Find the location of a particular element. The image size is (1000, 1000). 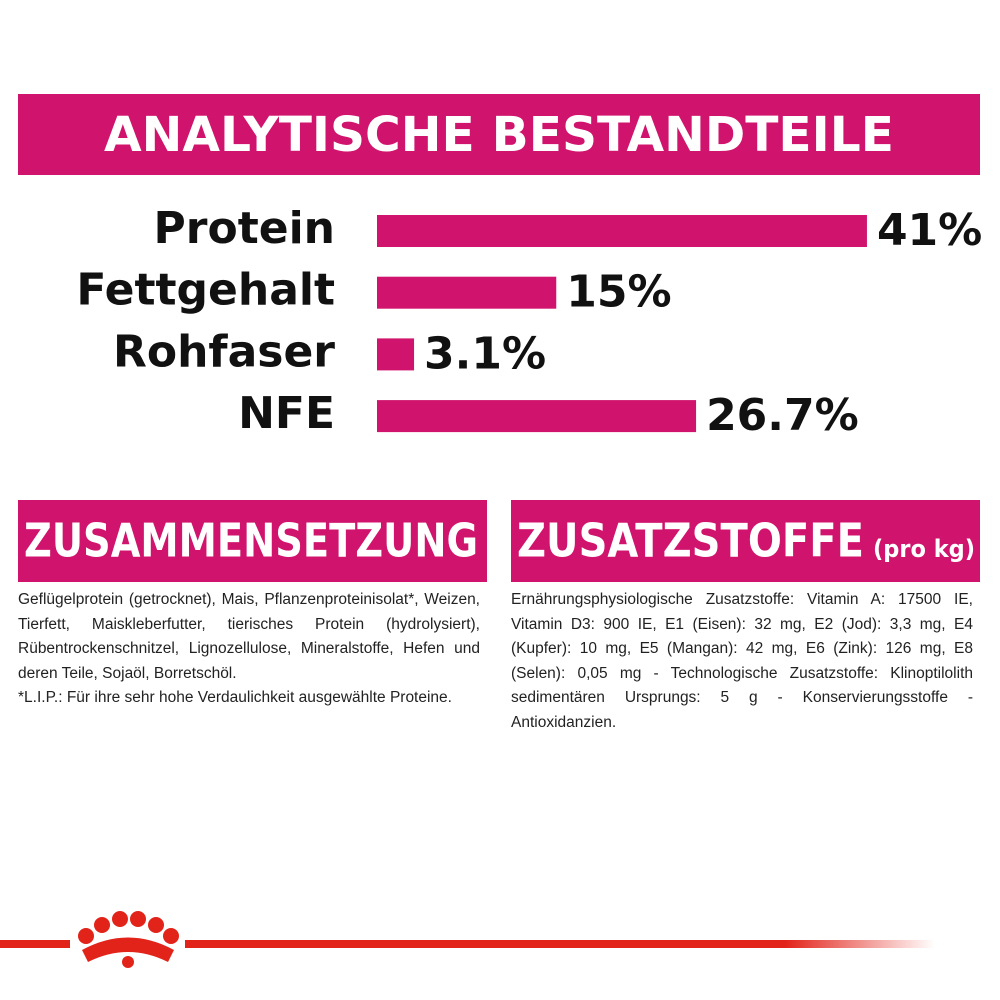

crown-logo is located at coordinates (128, 939).